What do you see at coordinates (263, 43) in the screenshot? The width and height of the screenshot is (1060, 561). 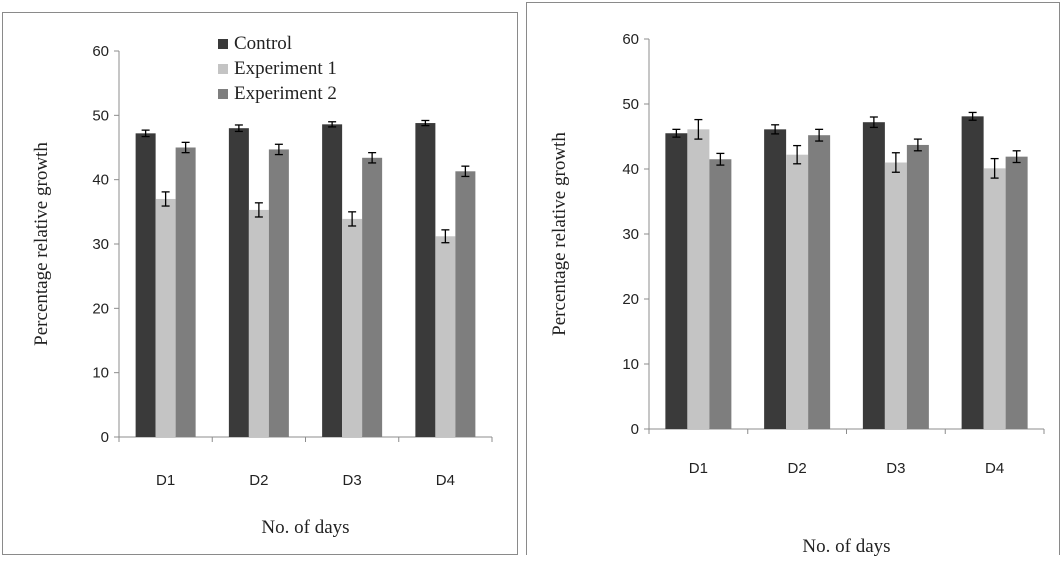 I see `legend-label: Control` at bounding box center [263, 43].